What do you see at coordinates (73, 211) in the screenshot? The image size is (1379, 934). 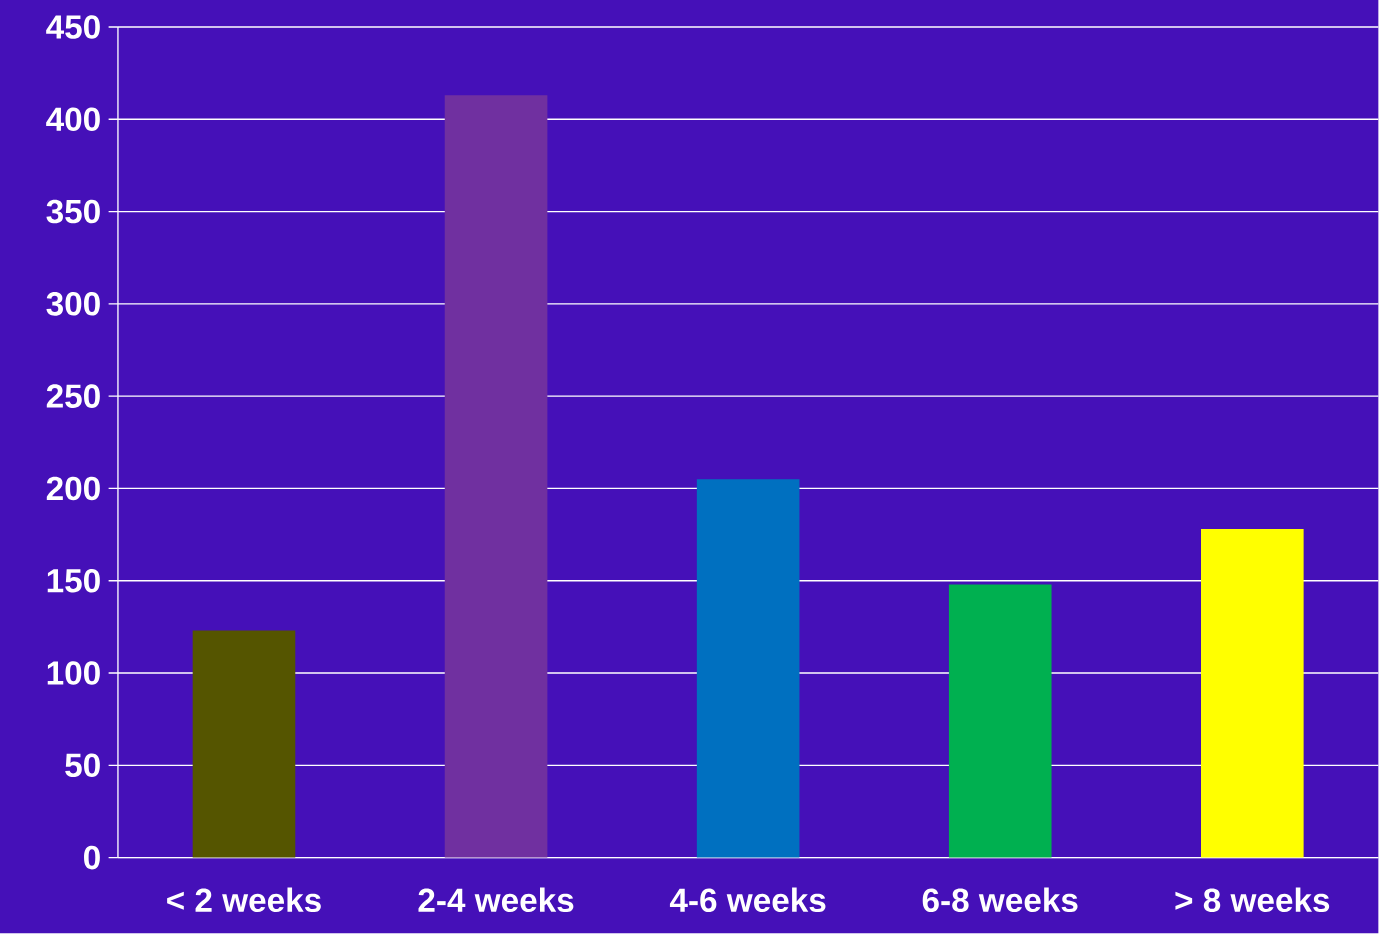 I see `y-tick-label: 350` at bounding box center [73, 211].